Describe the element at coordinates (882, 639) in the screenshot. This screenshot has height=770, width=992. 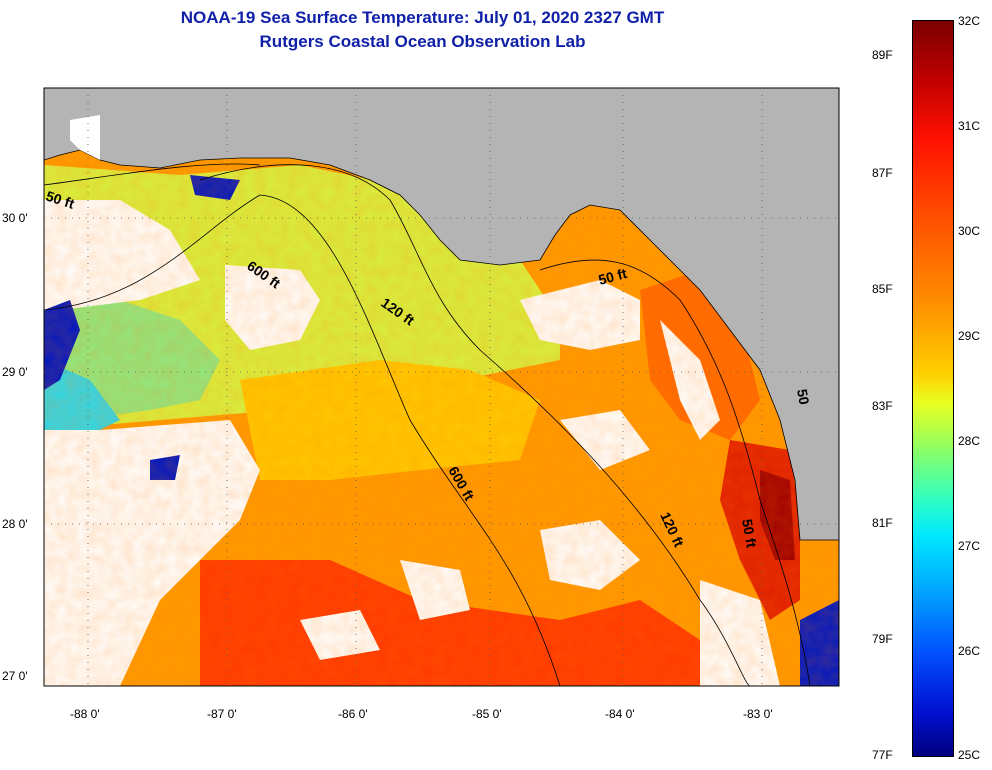
I see `colorbar-f-79: 79F` at that location.